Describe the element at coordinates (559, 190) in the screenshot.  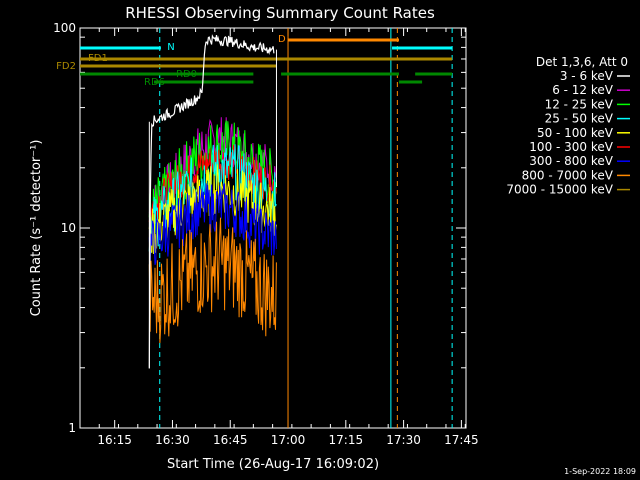
I see `legend-label: 7000 - 15000 keV` at that location.